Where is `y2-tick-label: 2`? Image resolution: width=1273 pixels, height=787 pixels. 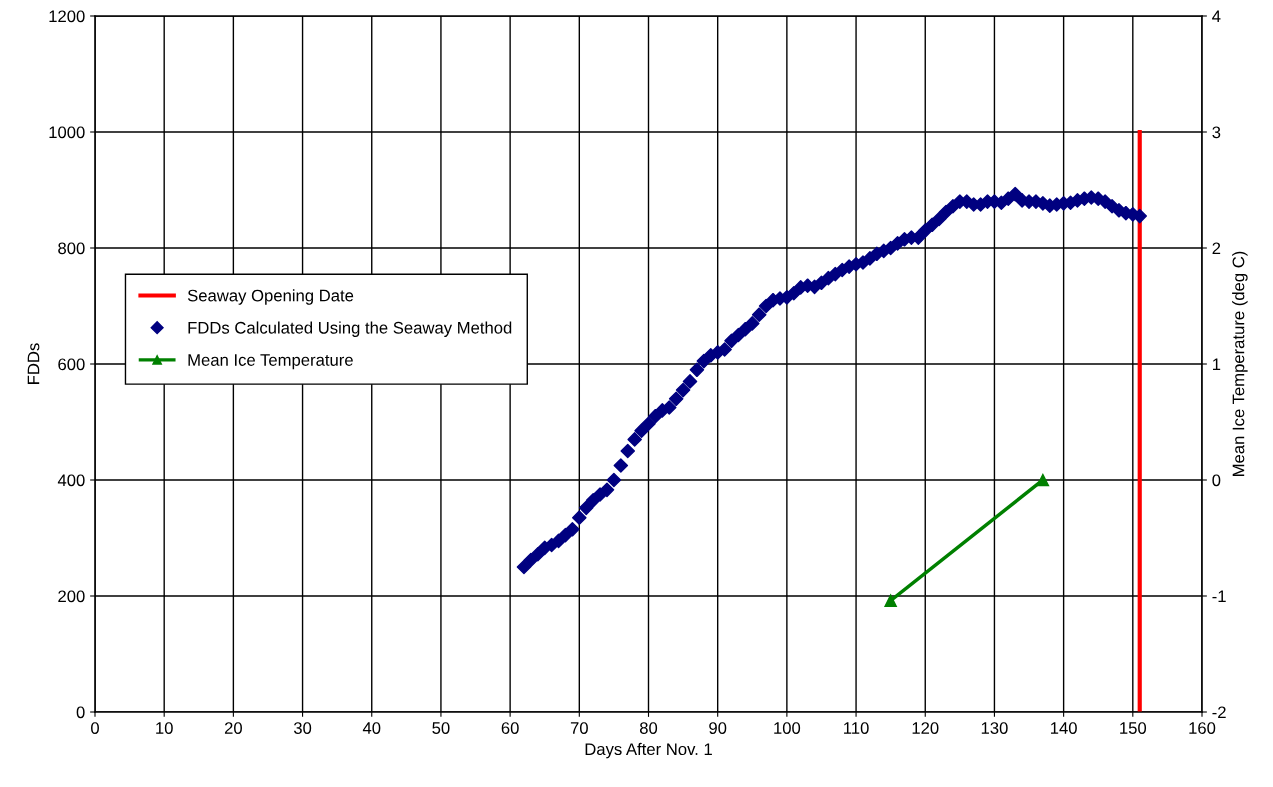 y2-tick-label: 2 is located at coordinates (1216, 248).